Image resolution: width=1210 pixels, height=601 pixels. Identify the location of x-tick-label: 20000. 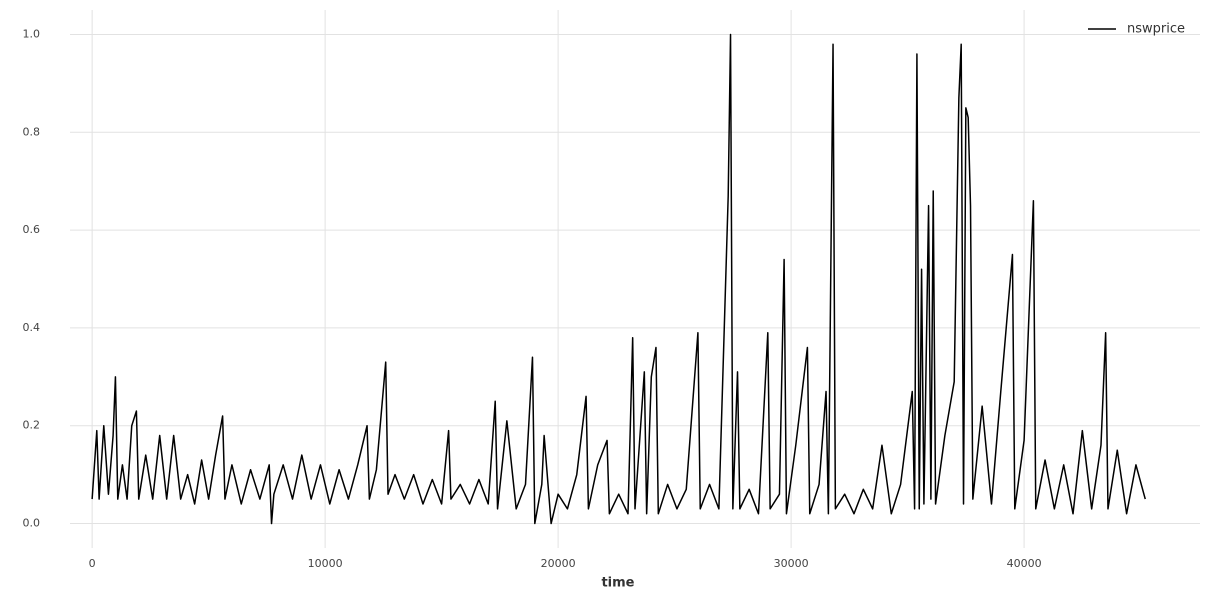
(558, 563).